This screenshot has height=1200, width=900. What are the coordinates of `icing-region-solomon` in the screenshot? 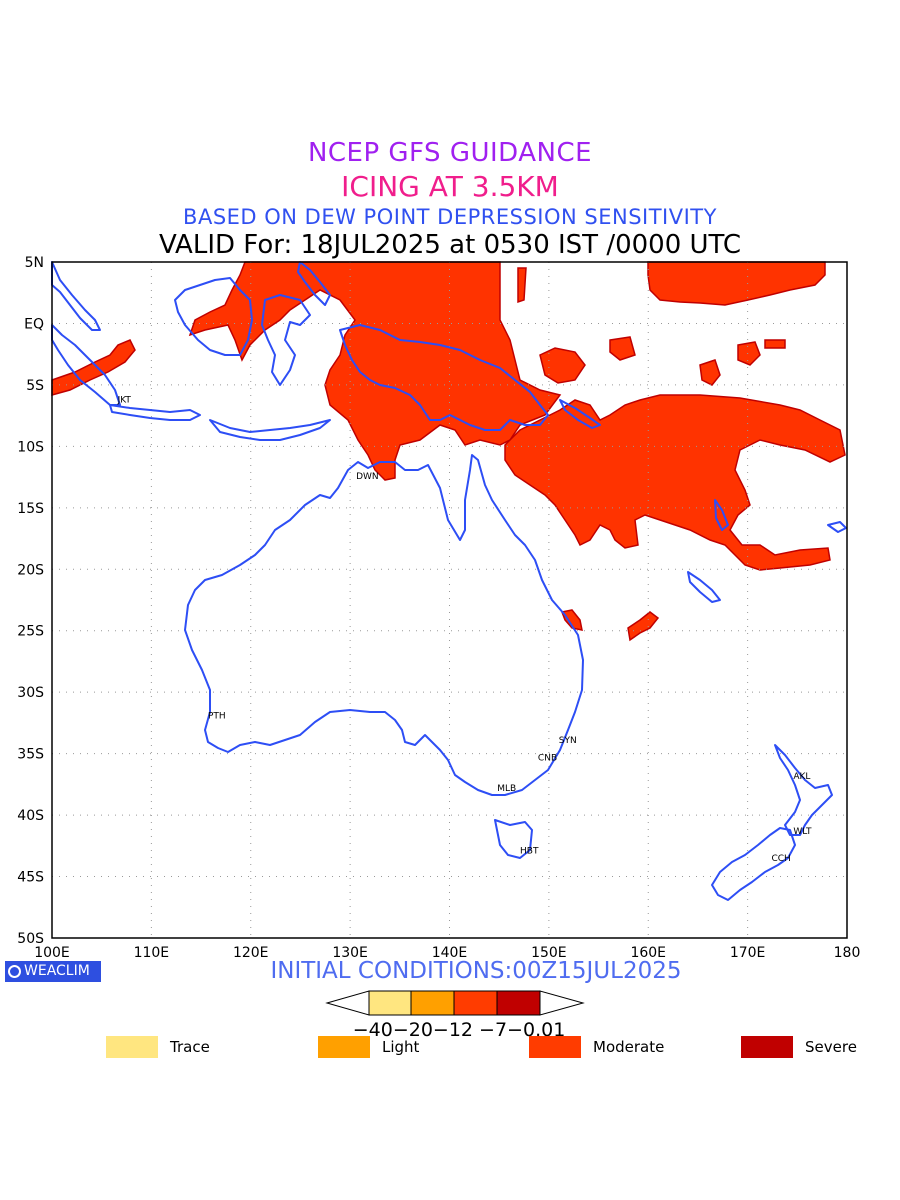 It's located at (562, 365).